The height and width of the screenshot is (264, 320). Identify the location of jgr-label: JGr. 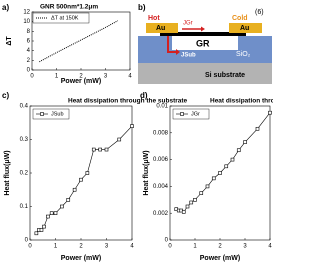
(188, 24).